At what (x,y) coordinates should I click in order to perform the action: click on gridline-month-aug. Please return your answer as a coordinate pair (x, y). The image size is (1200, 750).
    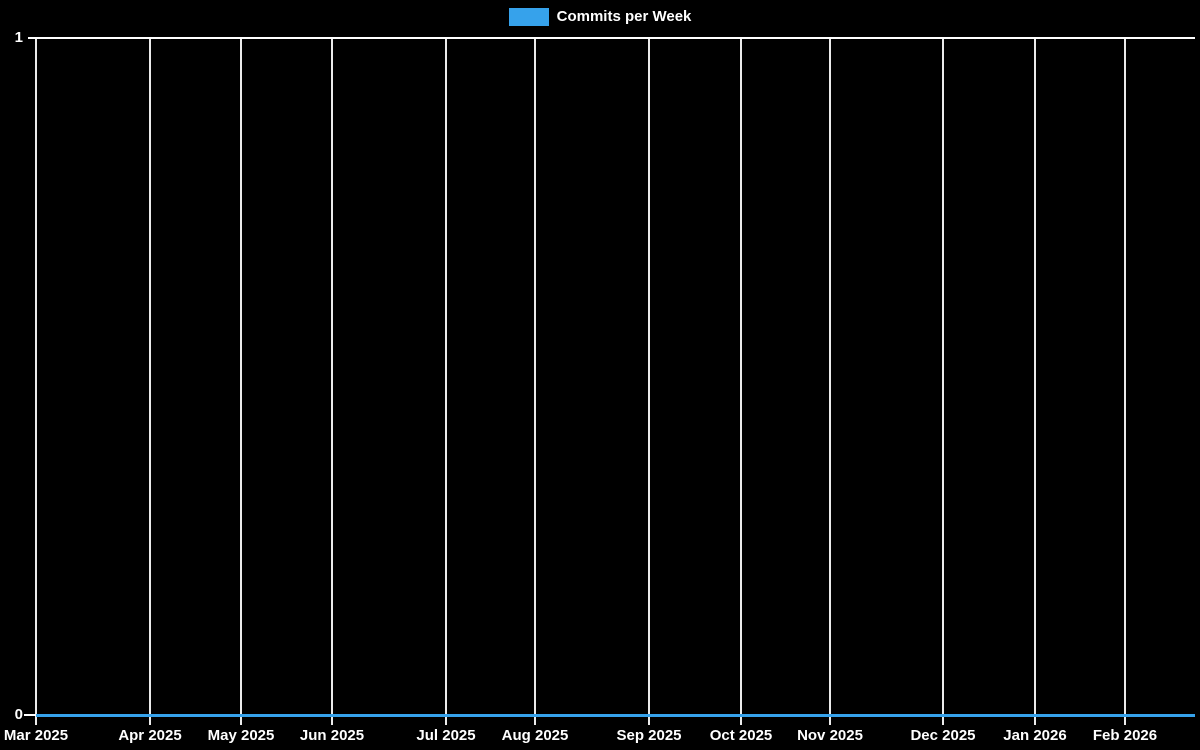
    Looking at the image, I should click on (535, 382).